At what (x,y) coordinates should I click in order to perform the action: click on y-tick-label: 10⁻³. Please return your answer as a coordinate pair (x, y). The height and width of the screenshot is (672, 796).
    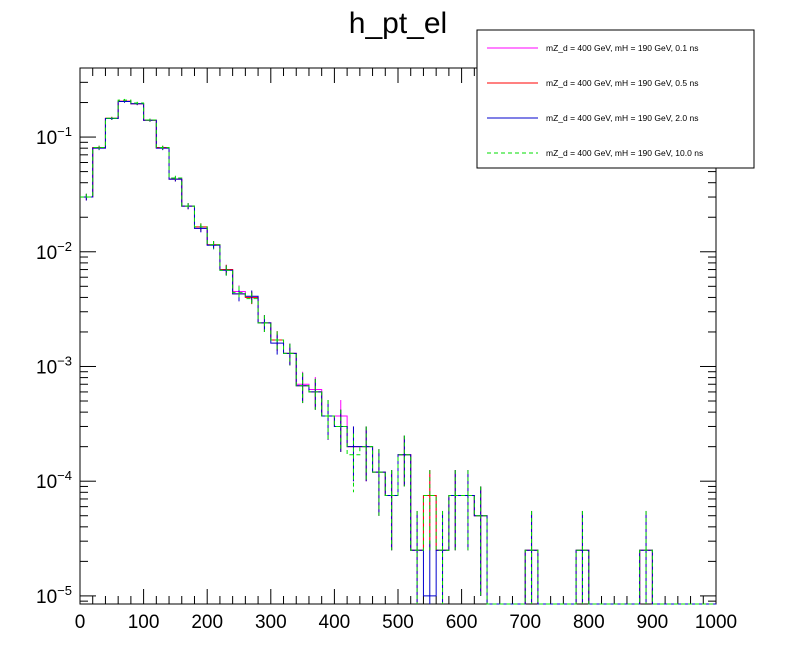
    Looking at the image, I should click on (54, 365).